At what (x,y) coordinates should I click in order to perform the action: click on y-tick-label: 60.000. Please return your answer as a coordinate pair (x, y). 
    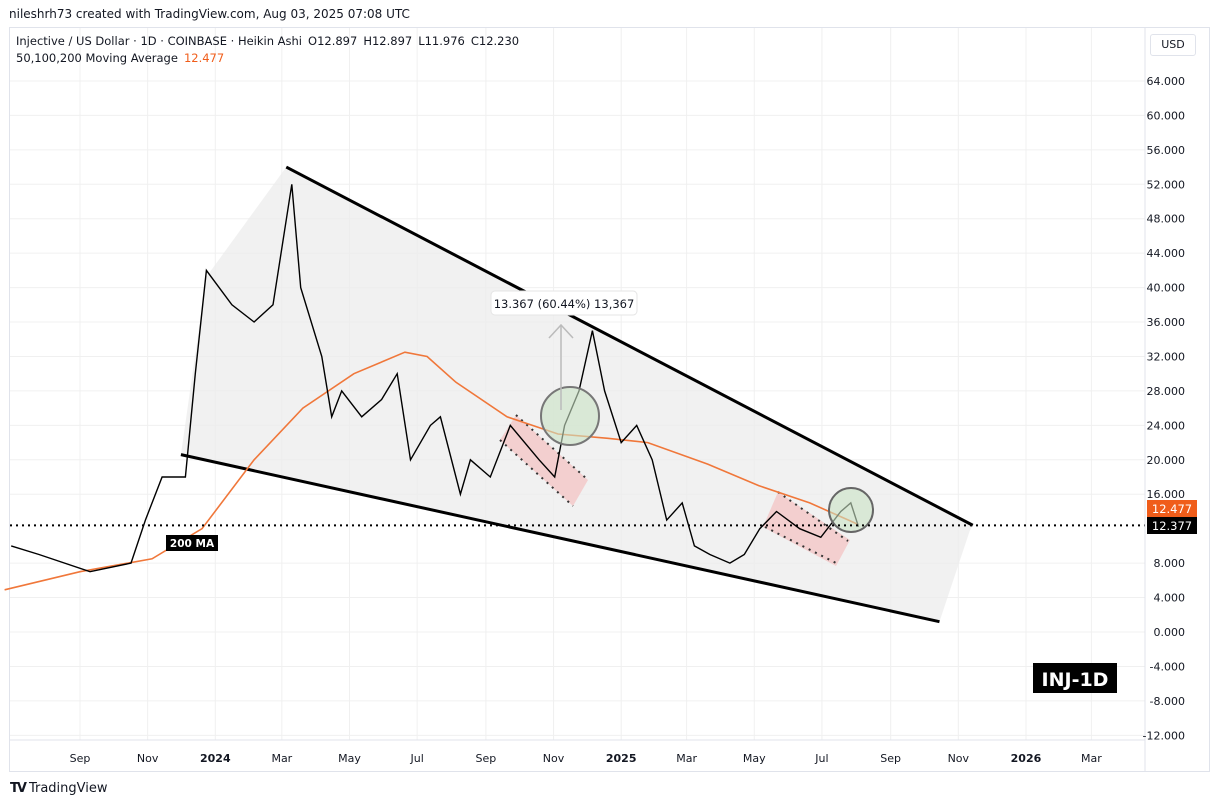
    Looking at the image, I should click on (1166, 115).